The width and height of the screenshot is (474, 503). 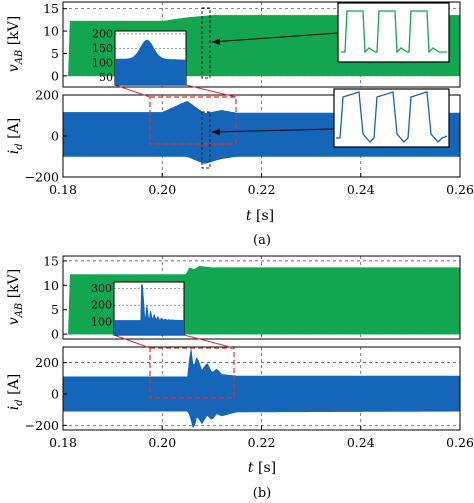 I want to click on current-zoom-window, so click(x=206, y=140).